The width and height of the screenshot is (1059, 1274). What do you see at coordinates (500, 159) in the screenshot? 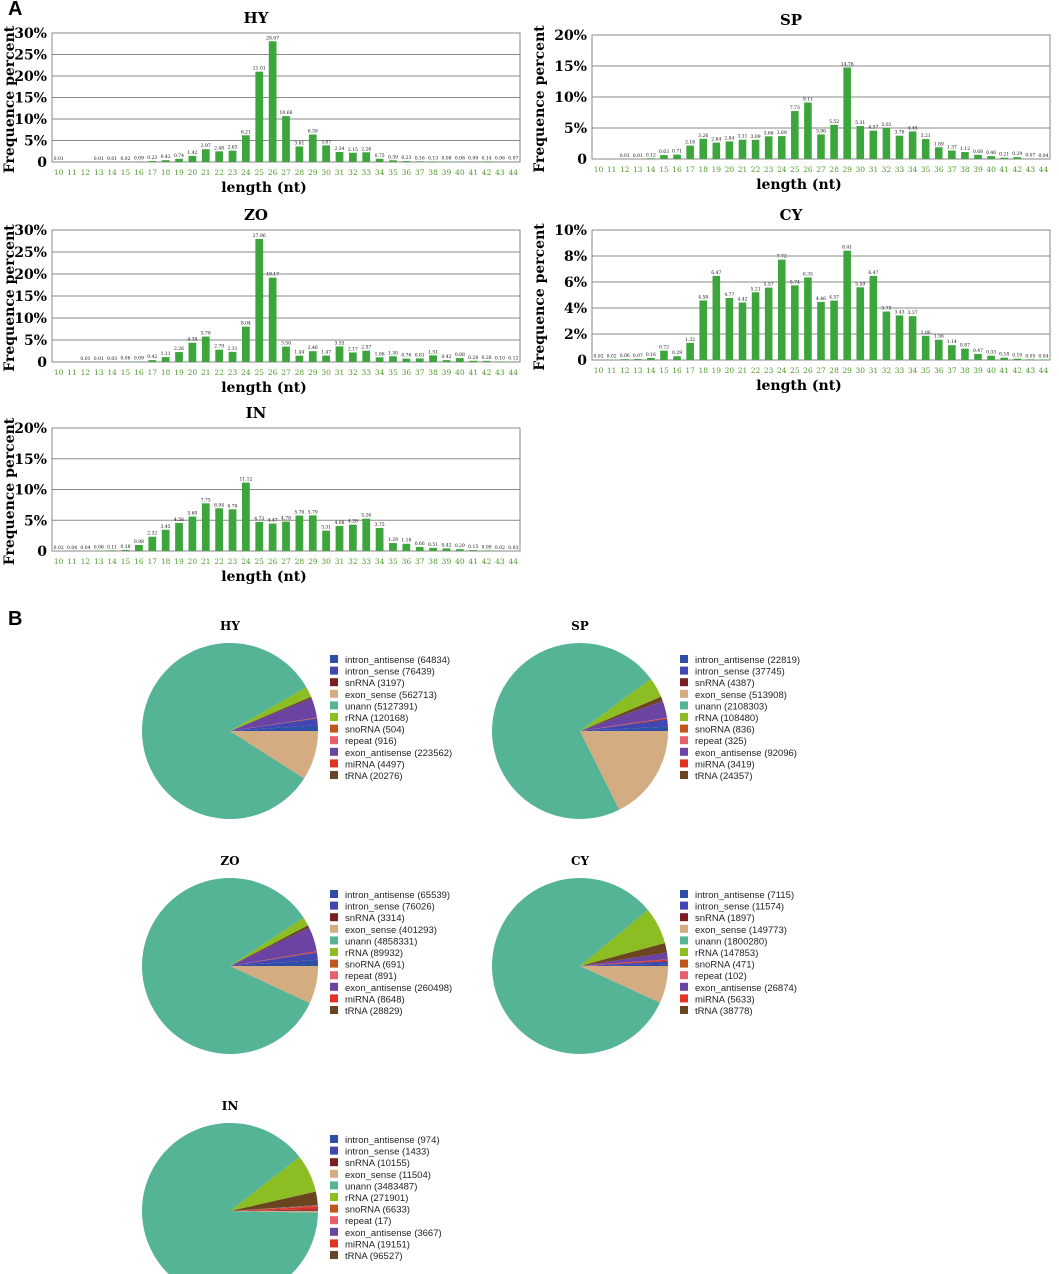
I see `data-label-hy: 0.06` at bounding box center [500, 159].